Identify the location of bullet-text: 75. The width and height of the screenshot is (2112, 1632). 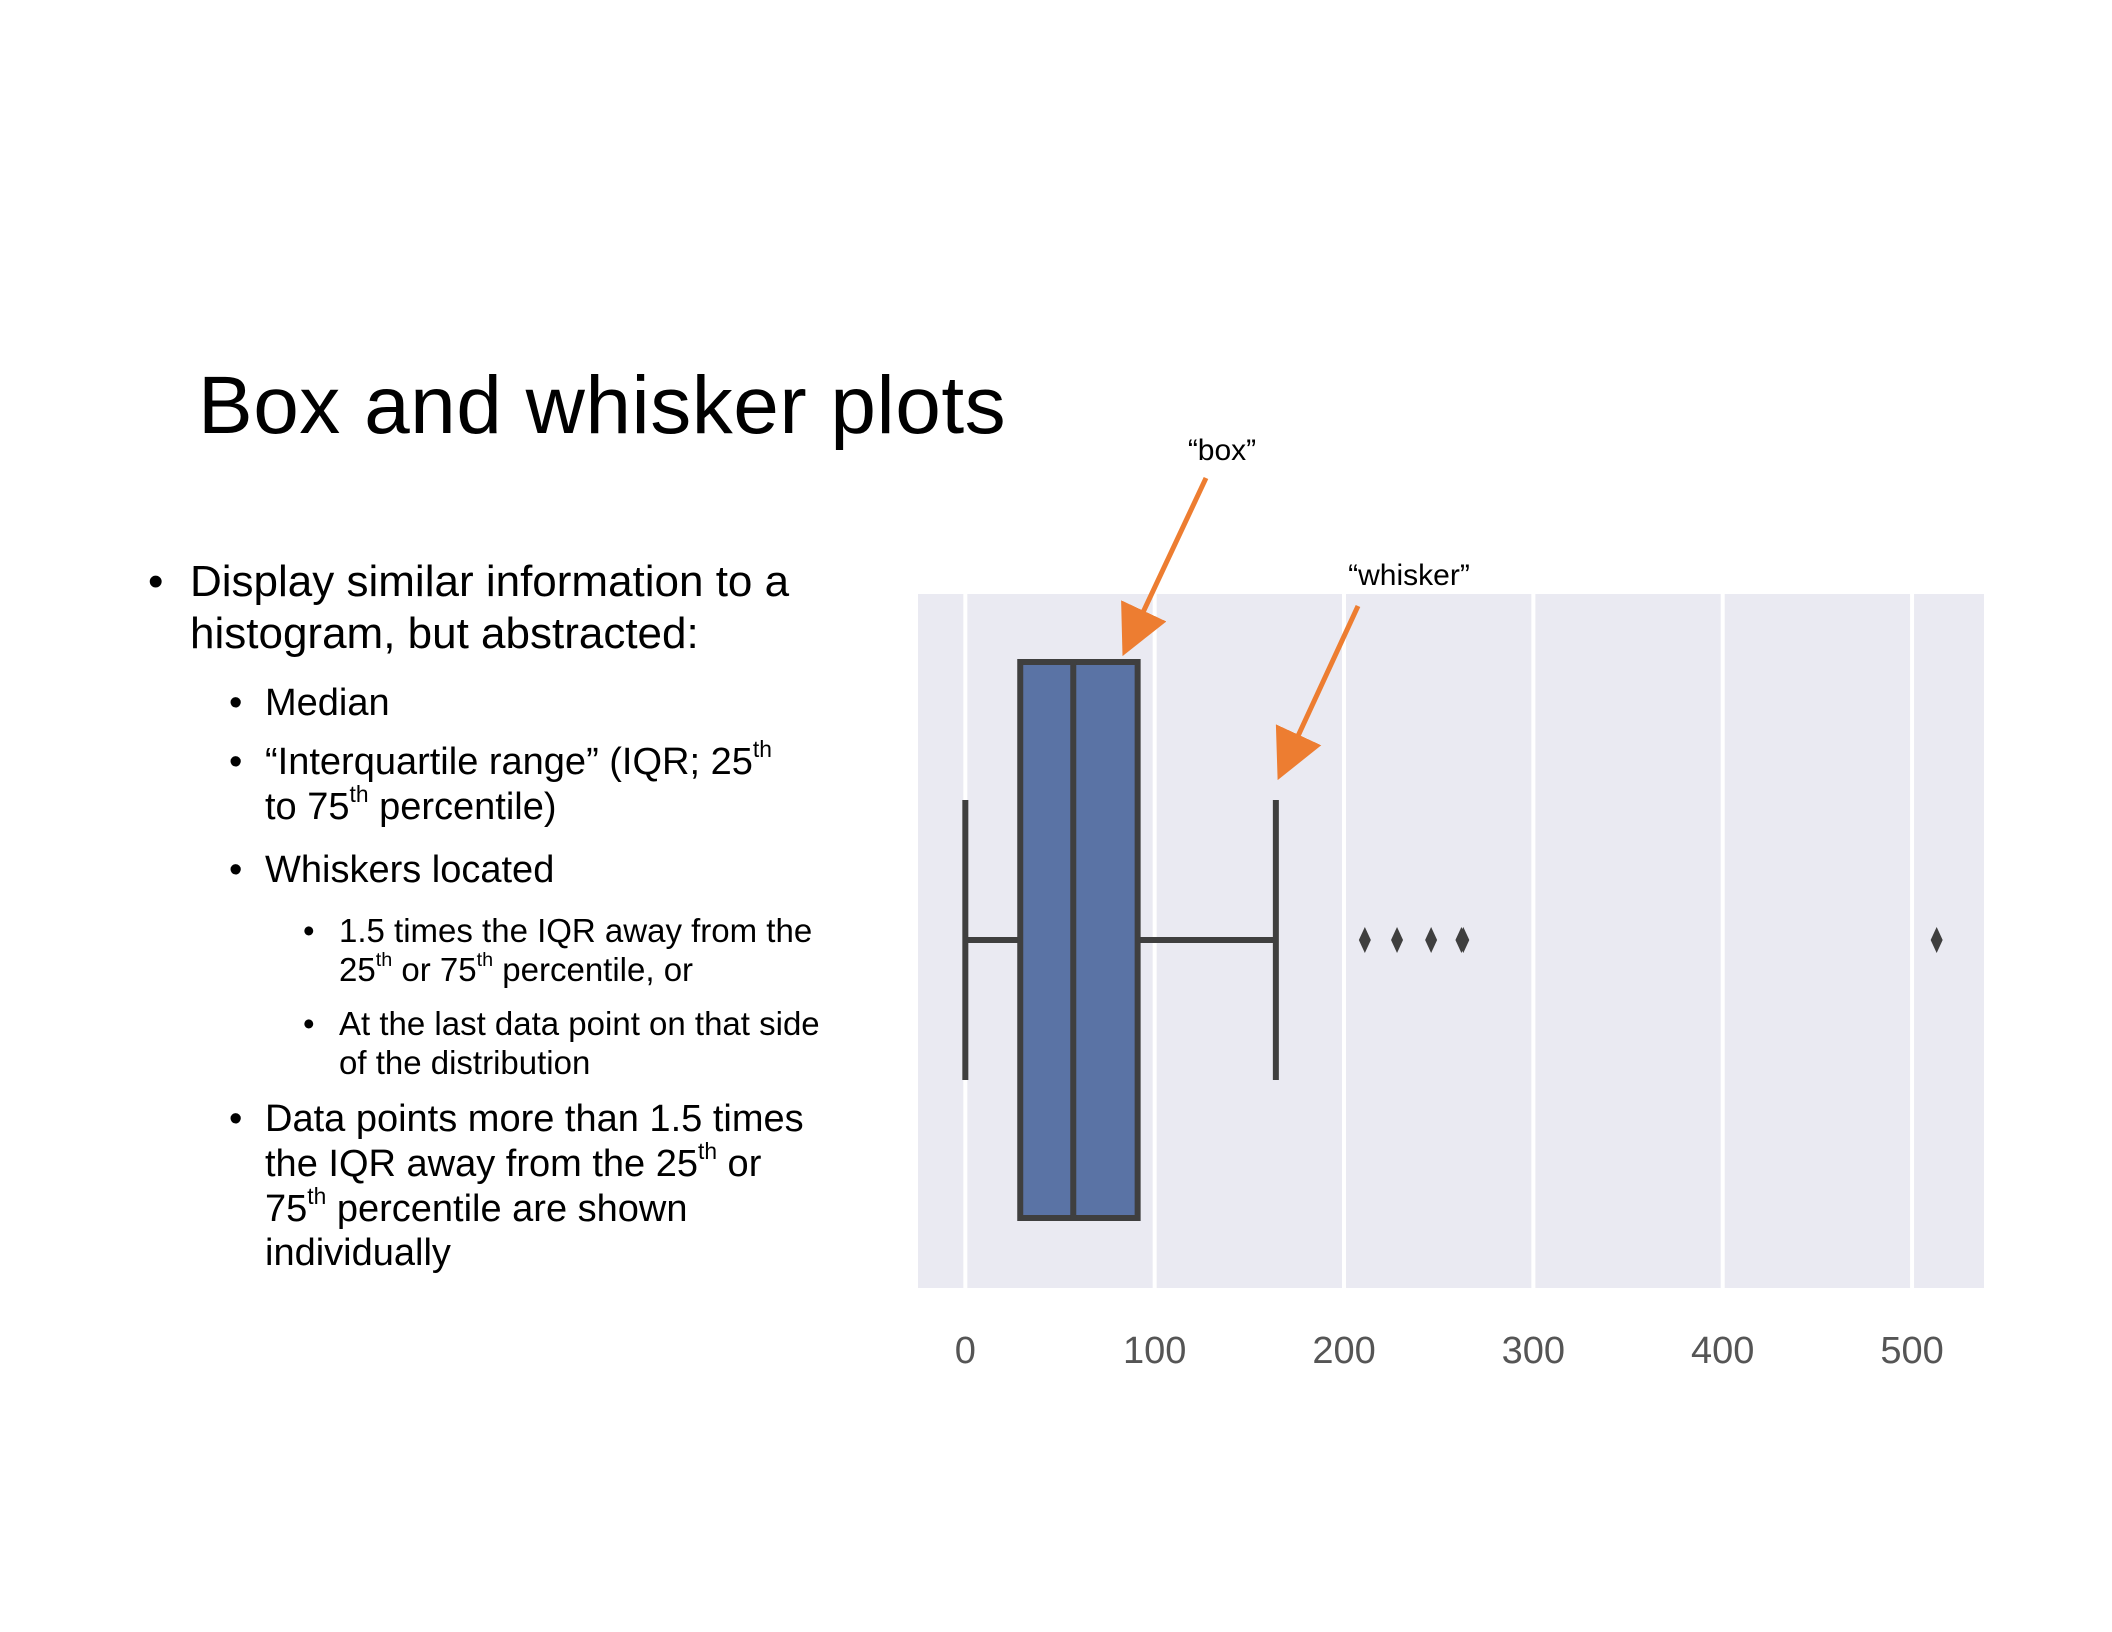
(286, 1208).